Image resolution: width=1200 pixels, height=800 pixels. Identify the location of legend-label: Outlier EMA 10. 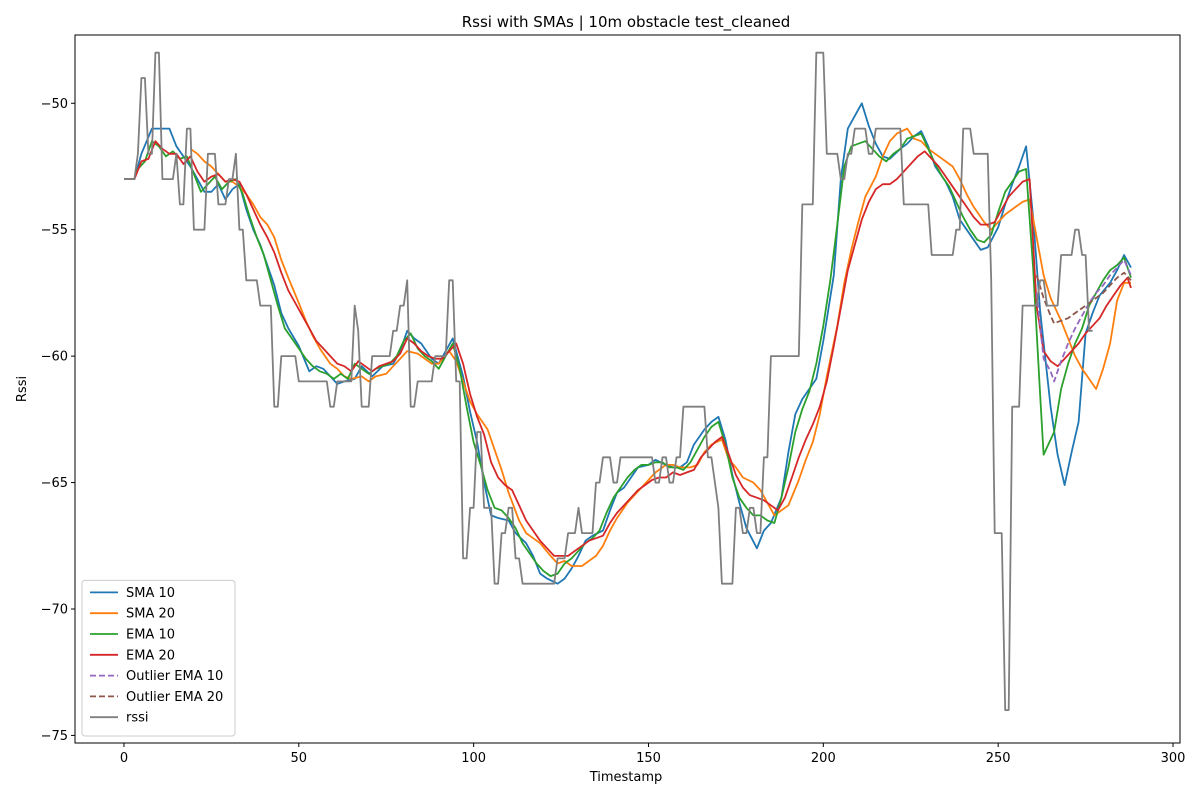
(174, 676).